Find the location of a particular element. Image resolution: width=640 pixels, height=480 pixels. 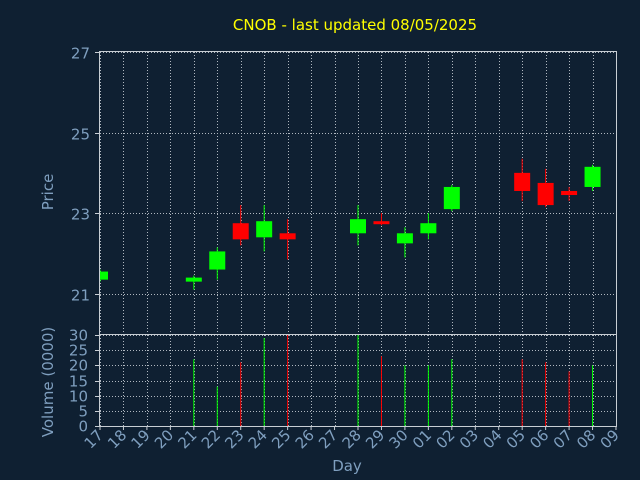

x-tick-label: 06 is located at coordinates (539, 439).